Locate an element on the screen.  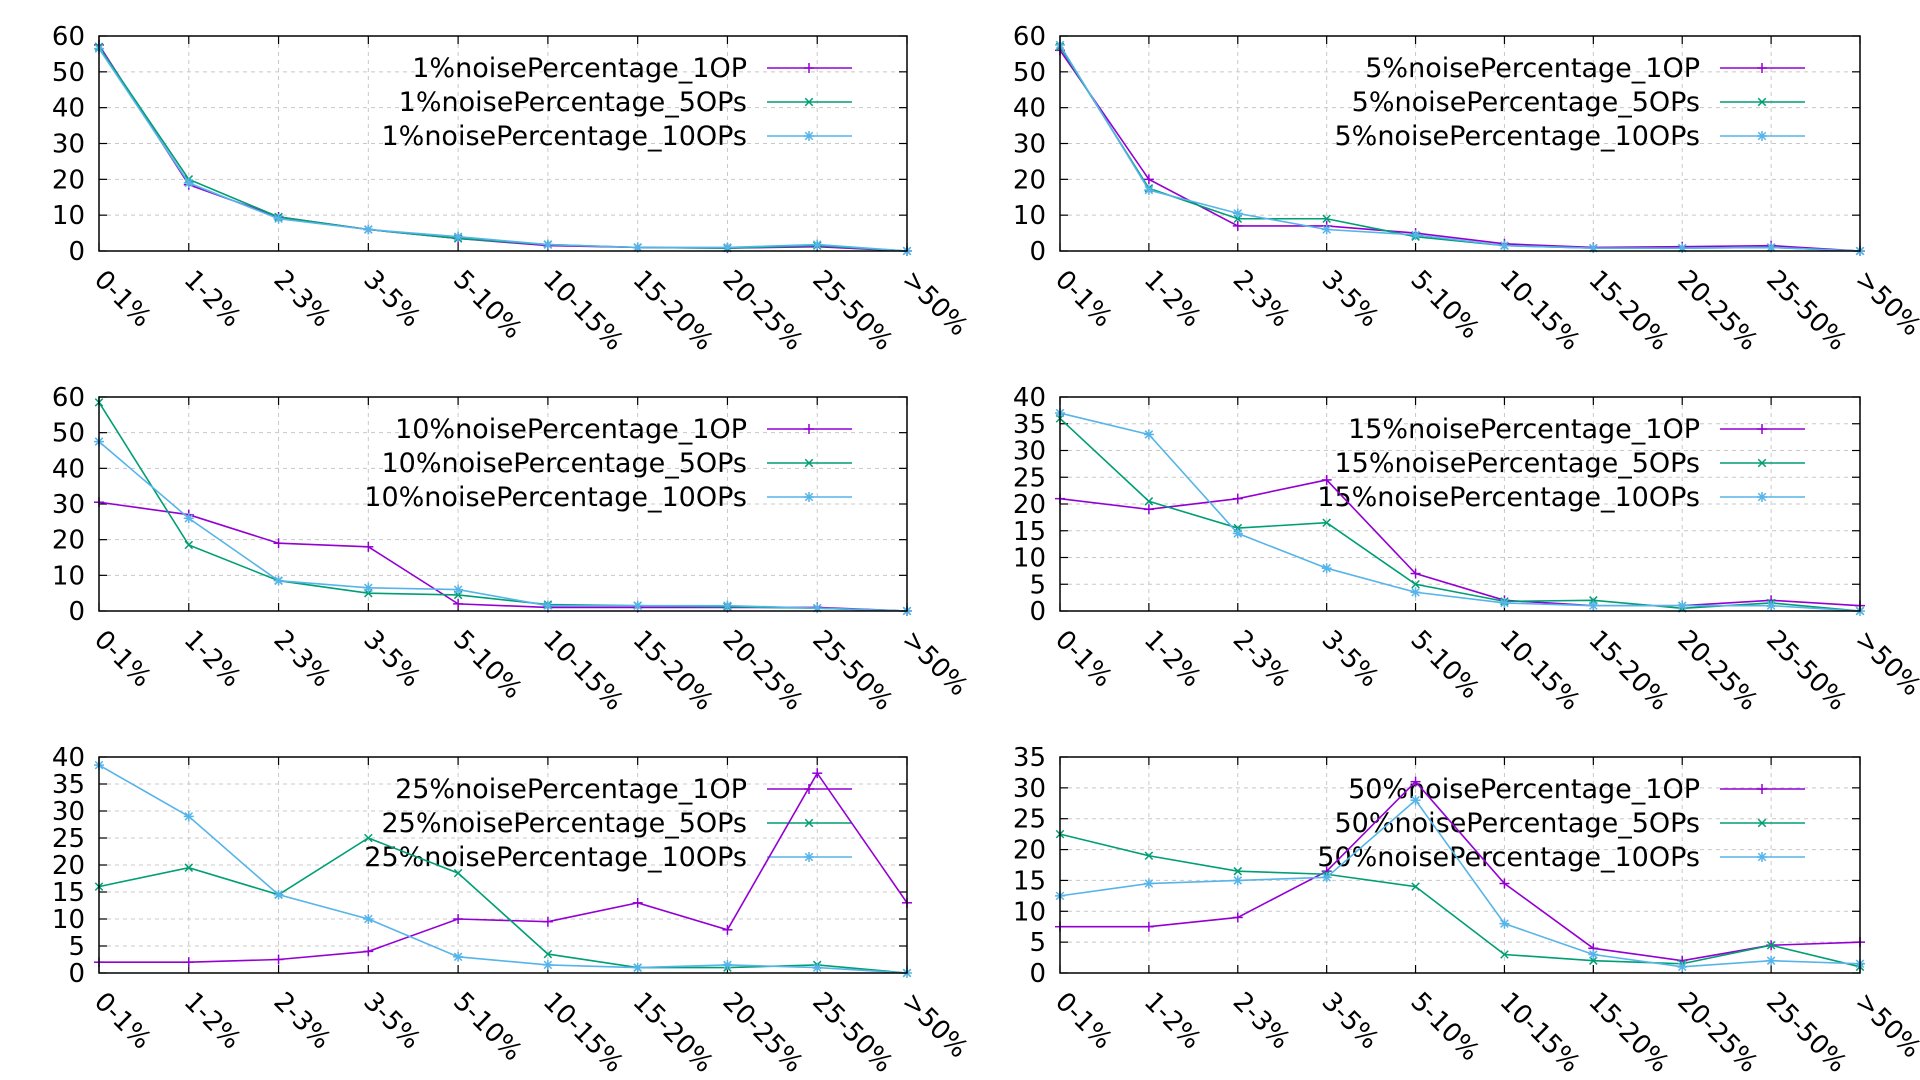
legend-label: 25%noisePercentage_5OPs is located at coordinates (564, 823).